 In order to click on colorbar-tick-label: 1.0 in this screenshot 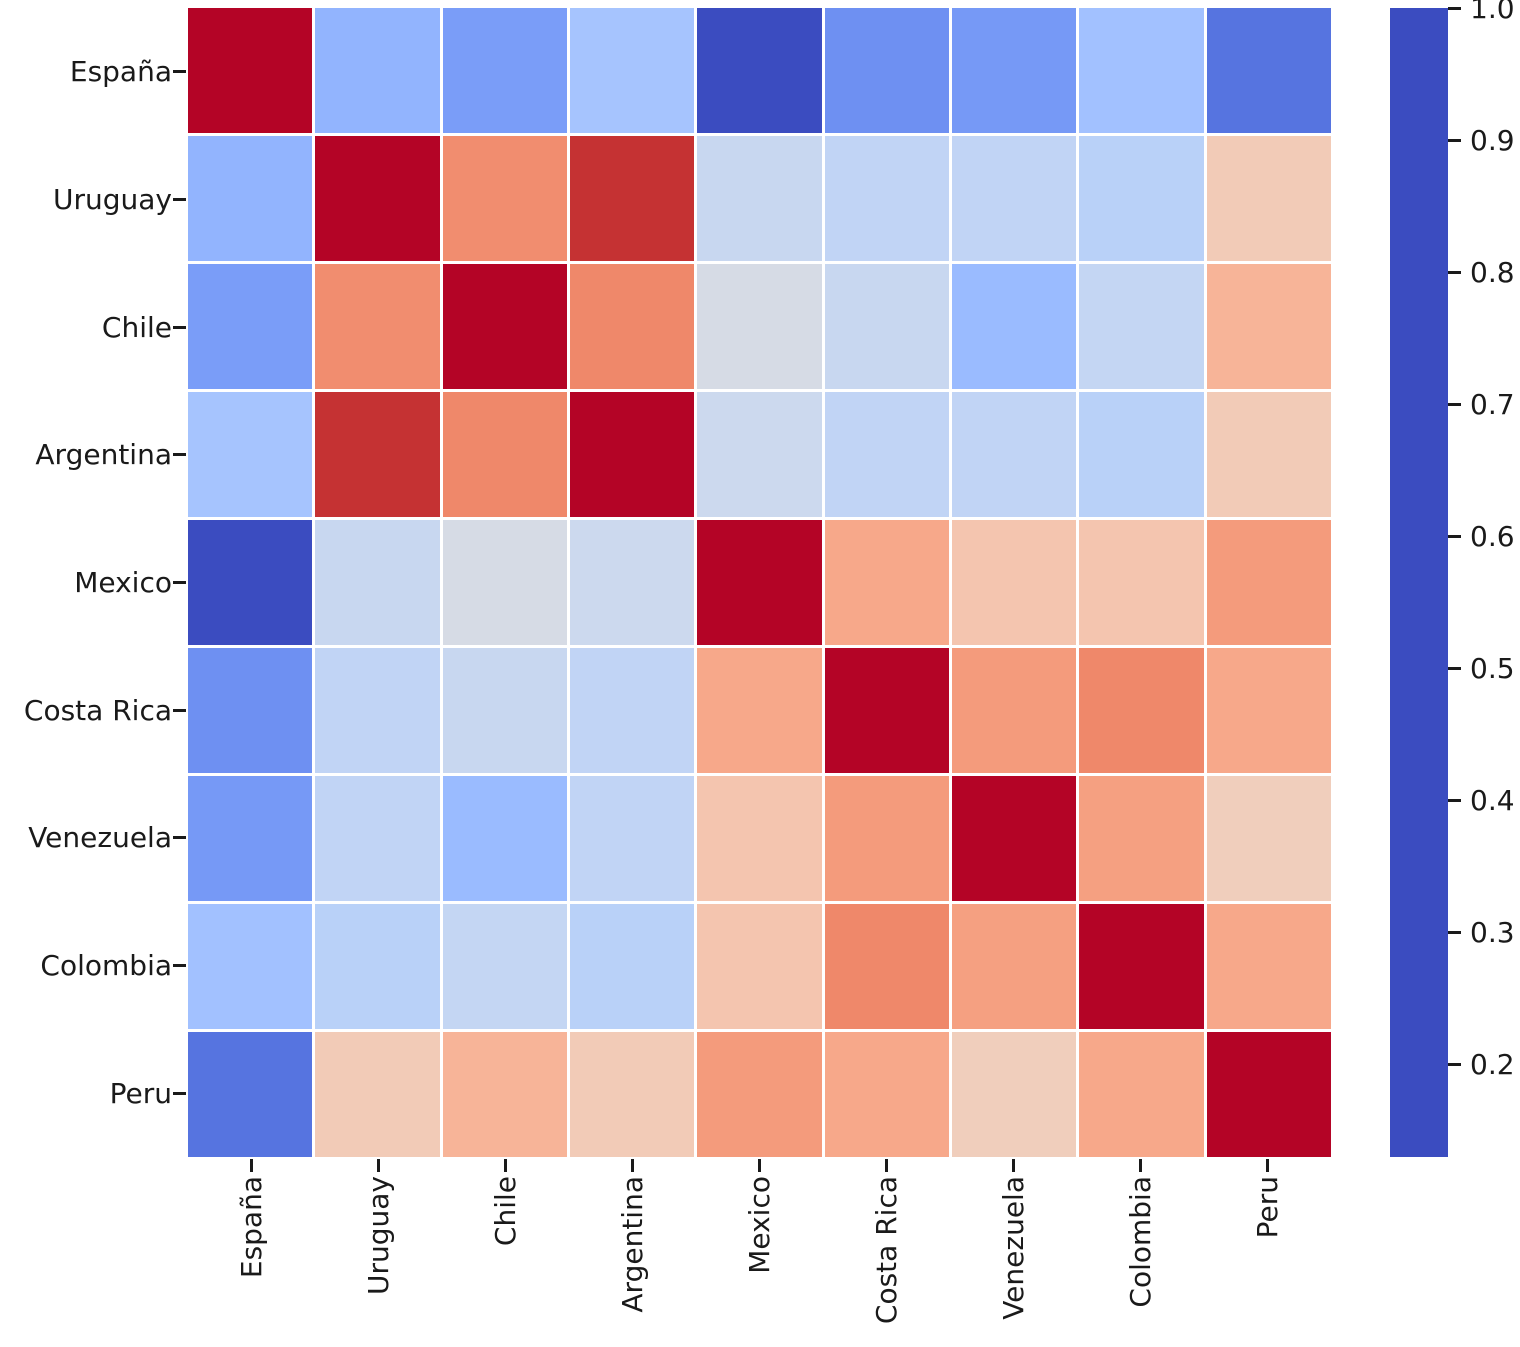, I will do `click(1492, 12)`.